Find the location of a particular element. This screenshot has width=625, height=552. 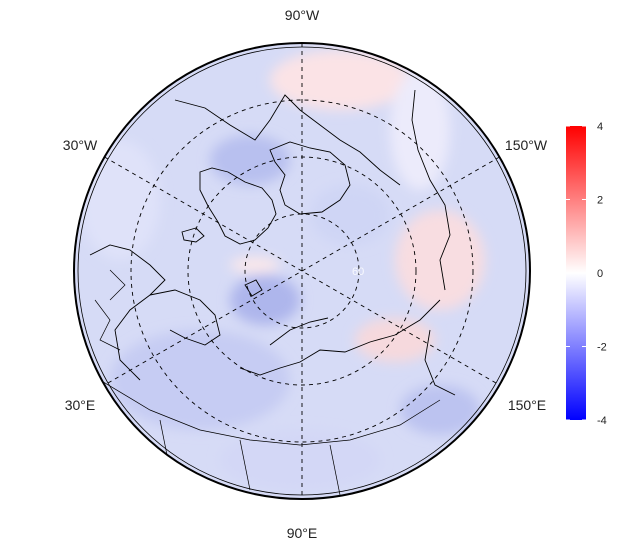

iceland-coast is located at coordinates (193, 235).